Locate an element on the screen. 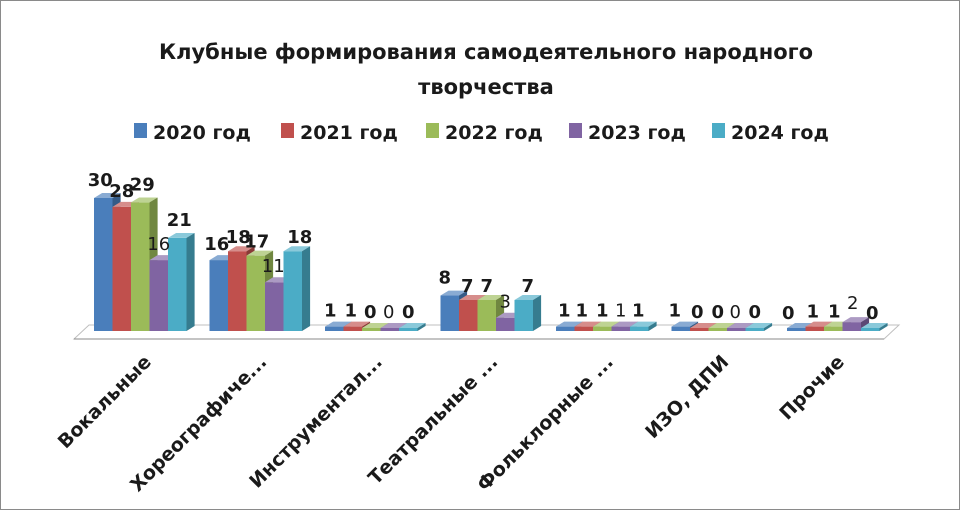 Image resolution: width=960 pixels, height=516 pixels. category-label: ИЗО, ДПИ is located at coordinates (687, 397).